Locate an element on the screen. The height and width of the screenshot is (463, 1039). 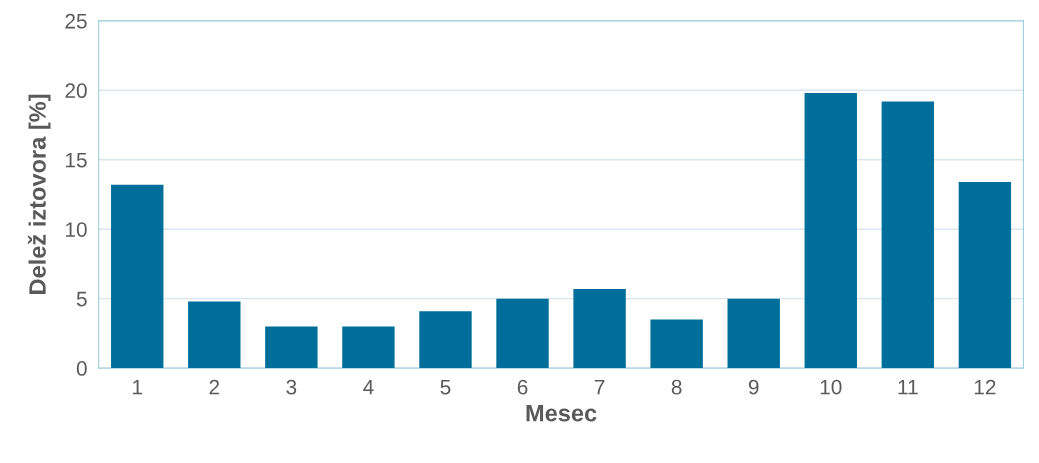
y-tick-label: 15 is located at coordinates (76, 160).